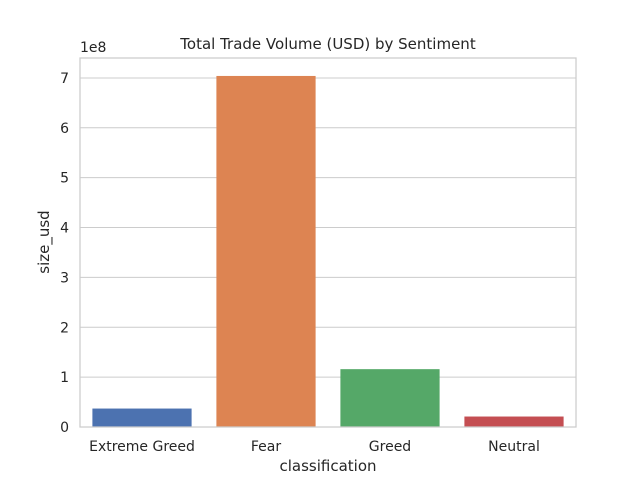  I want to click on x-tick-labels: Extreme Greed Fear Greed Neutral, so click(314, 447).